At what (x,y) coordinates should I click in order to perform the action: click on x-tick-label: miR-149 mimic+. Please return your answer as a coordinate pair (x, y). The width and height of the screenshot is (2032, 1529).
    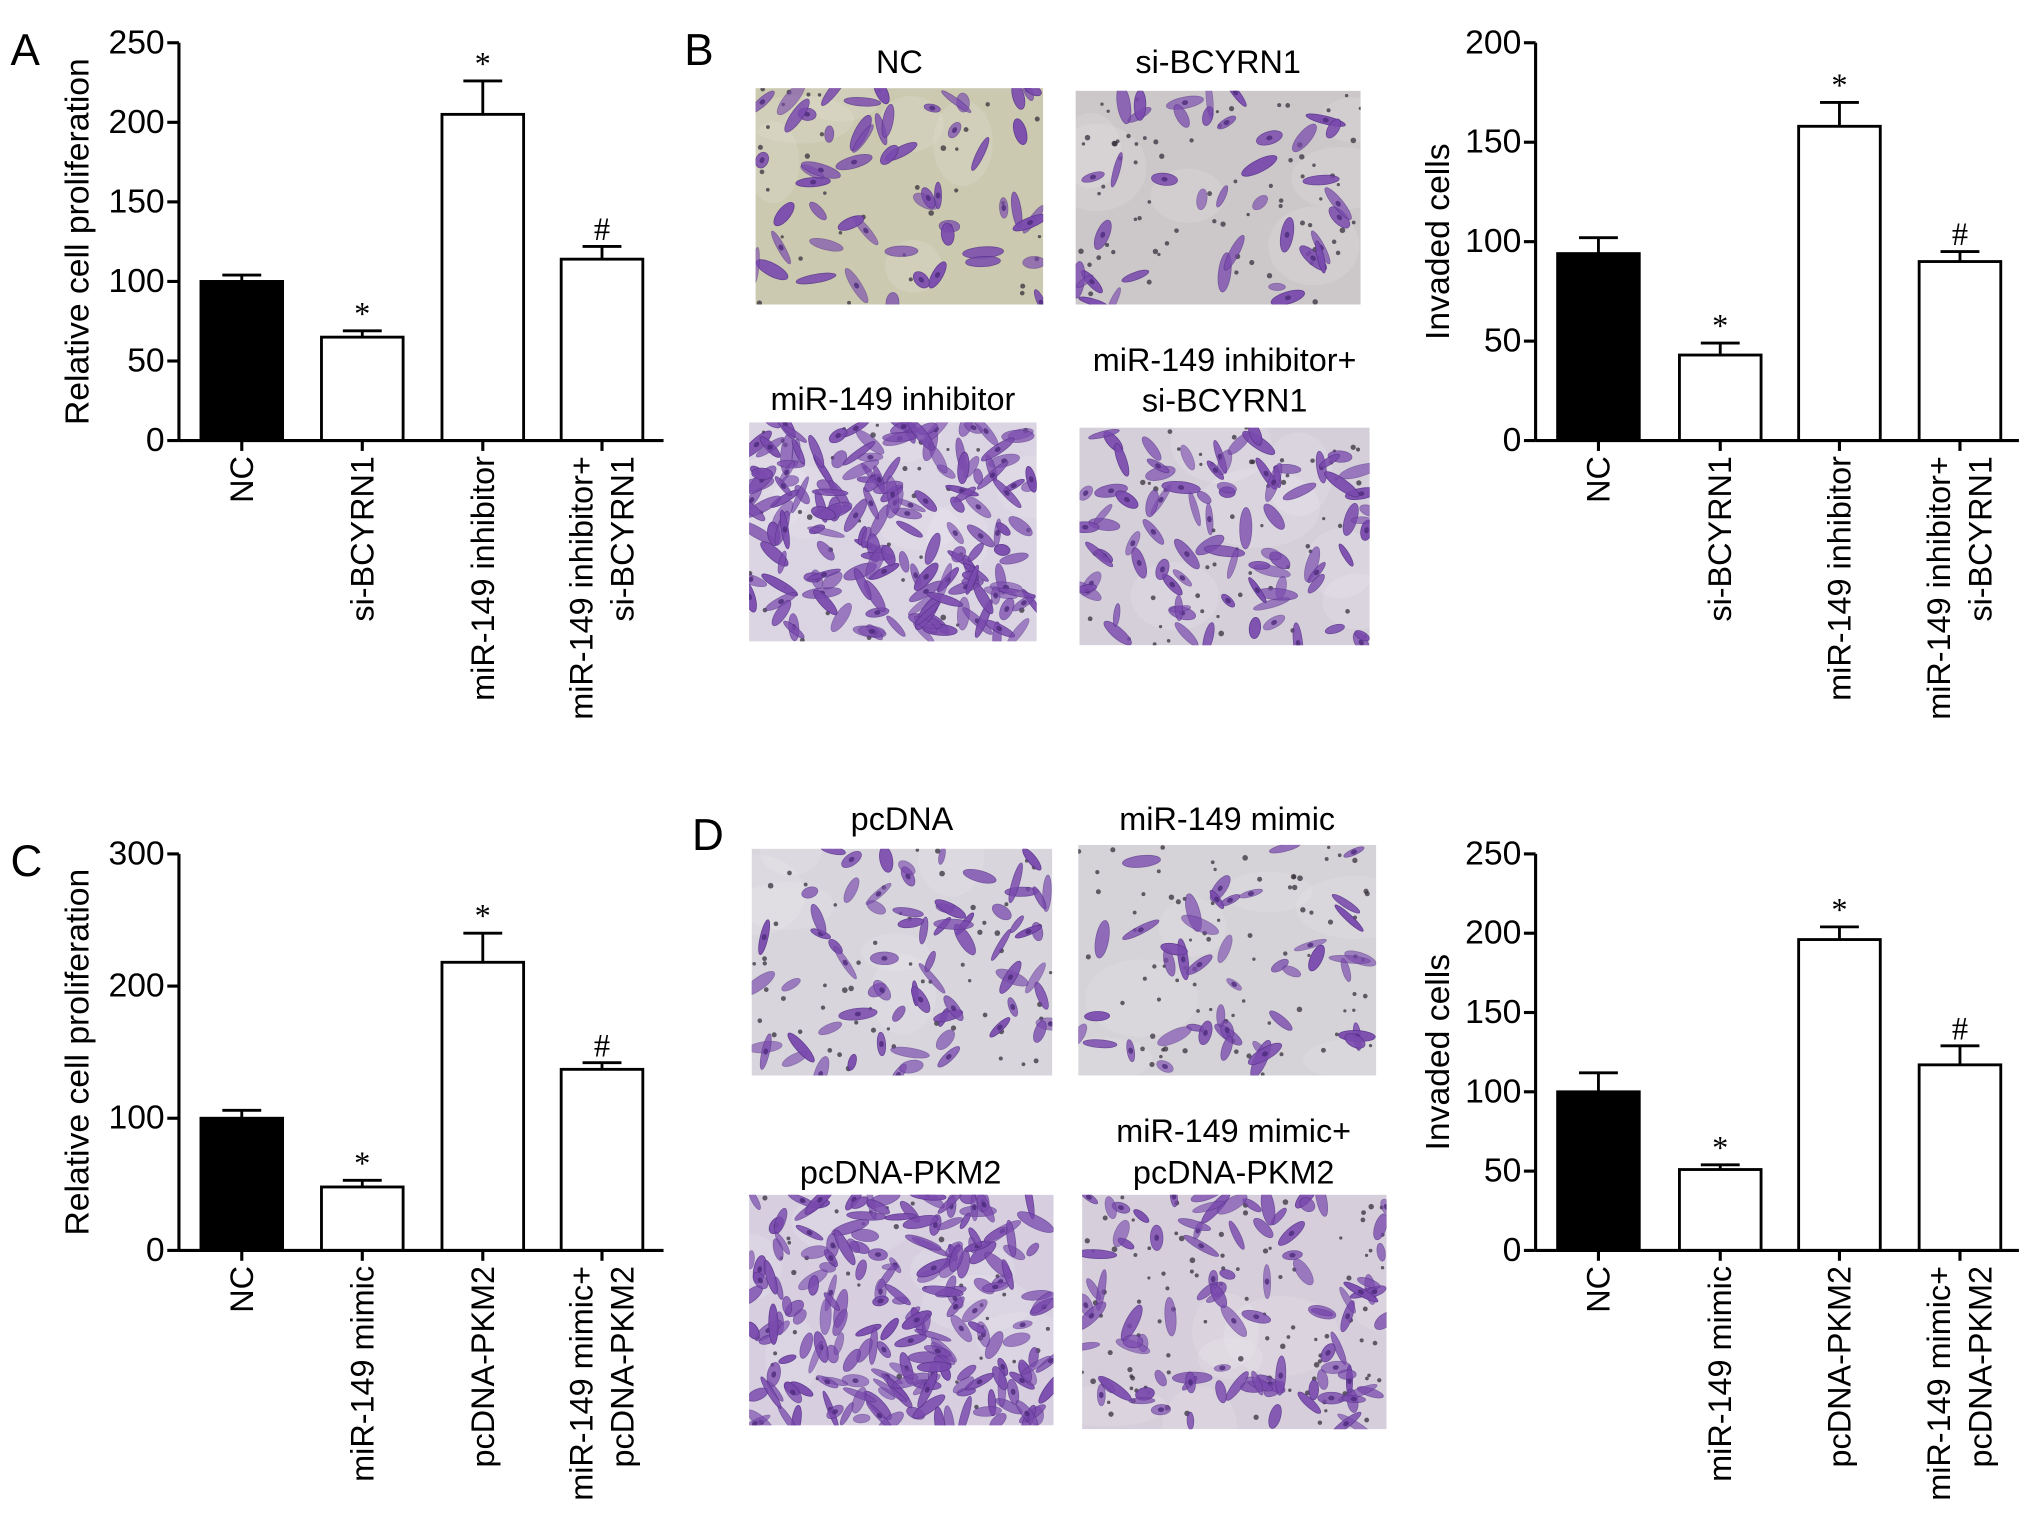
    Looking at the image, I should click on (1939, 1383).